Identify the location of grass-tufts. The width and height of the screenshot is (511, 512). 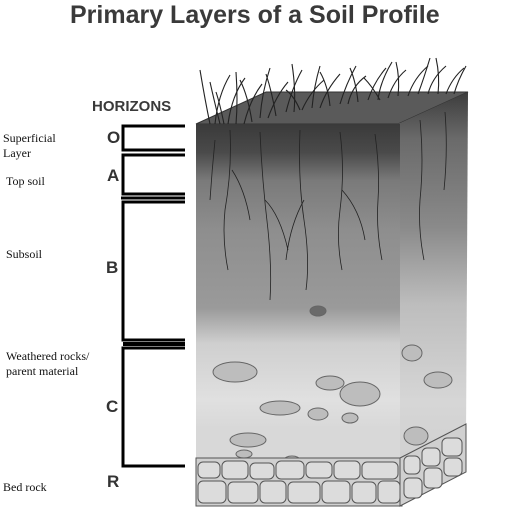
(333, 91).